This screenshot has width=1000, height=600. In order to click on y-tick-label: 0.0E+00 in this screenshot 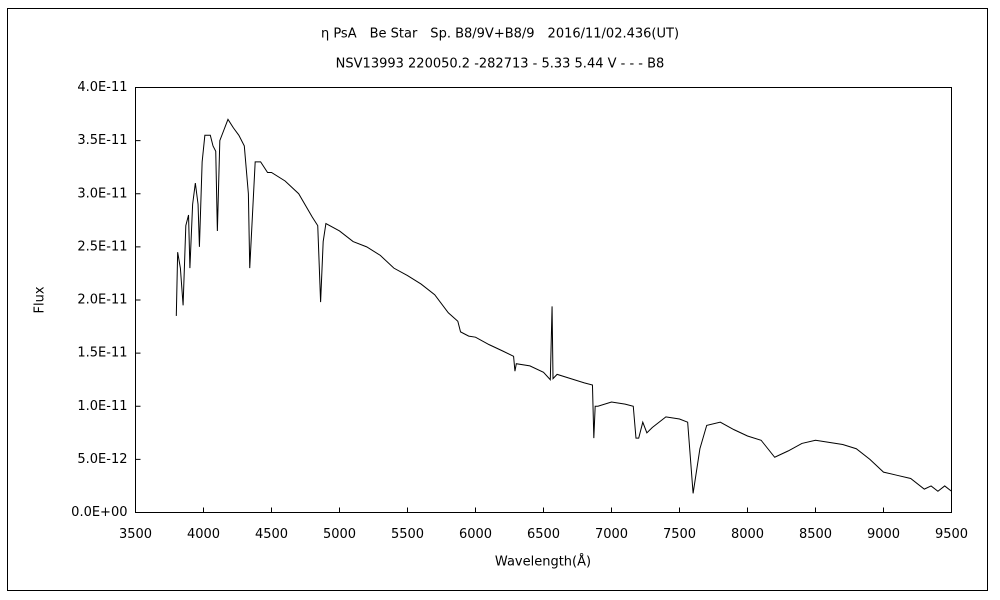, I will do `click(99, 512)`.